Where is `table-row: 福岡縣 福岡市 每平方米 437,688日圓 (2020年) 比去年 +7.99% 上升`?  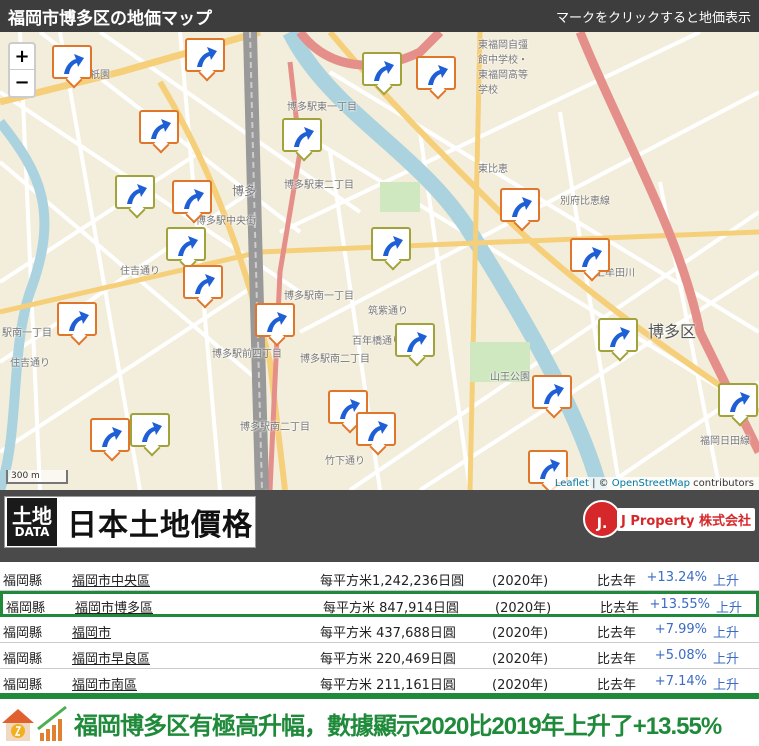 table-row: 福岡縣 福岡市 每平方米 437,688日圓 (2020年) 比去年 +7.99% 上升 is located at coordinates (379, 630).